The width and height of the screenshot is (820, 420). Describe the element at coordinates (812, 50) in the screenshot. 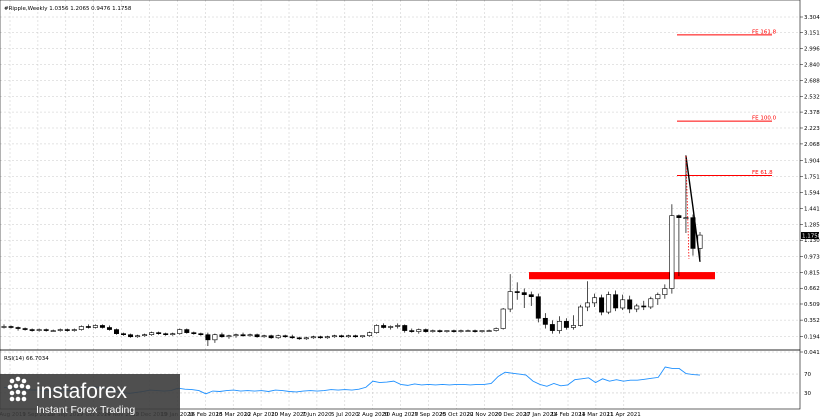

I see `price-tick-label: 2.9960` at that location.